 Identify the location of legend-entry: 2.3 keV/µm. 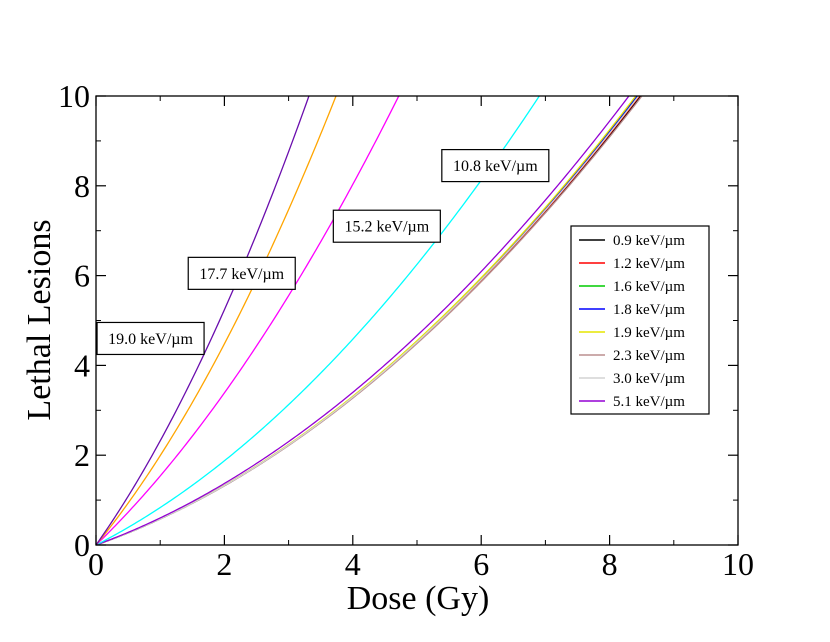
(632, 356).